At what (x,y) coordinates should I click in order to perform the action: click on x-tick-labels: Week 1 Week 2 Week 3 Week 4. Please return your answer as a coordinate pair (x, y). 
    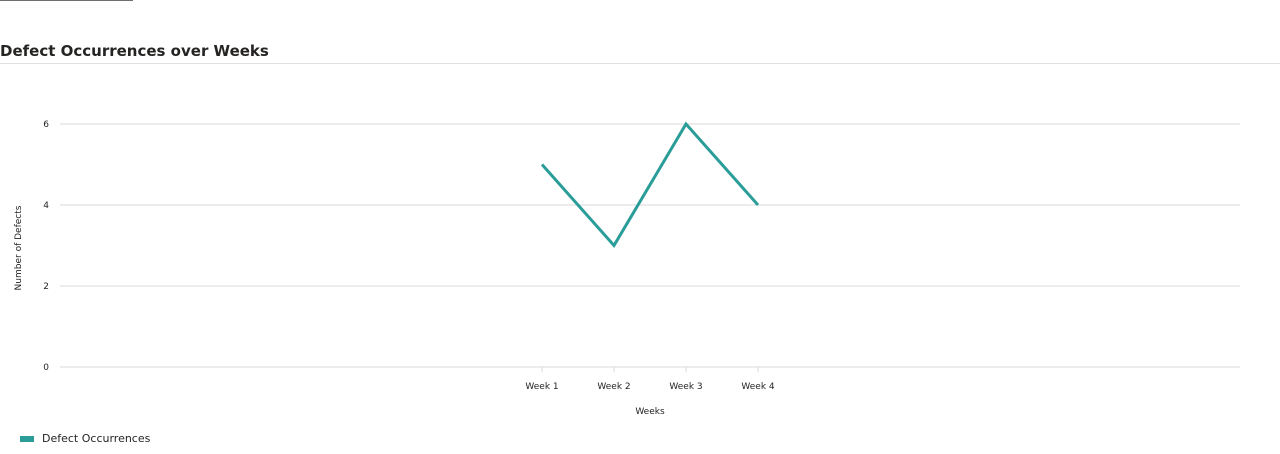
    Looking at the image, I should click on (650, 379).